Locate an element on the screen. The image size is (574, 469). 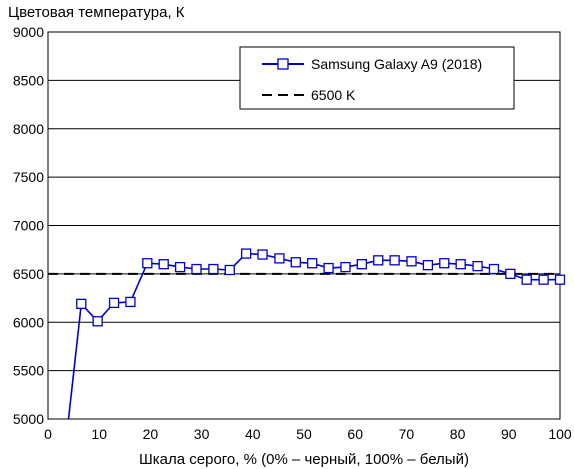
y-tick-label: 5000 is located at coordinates (28, 419).